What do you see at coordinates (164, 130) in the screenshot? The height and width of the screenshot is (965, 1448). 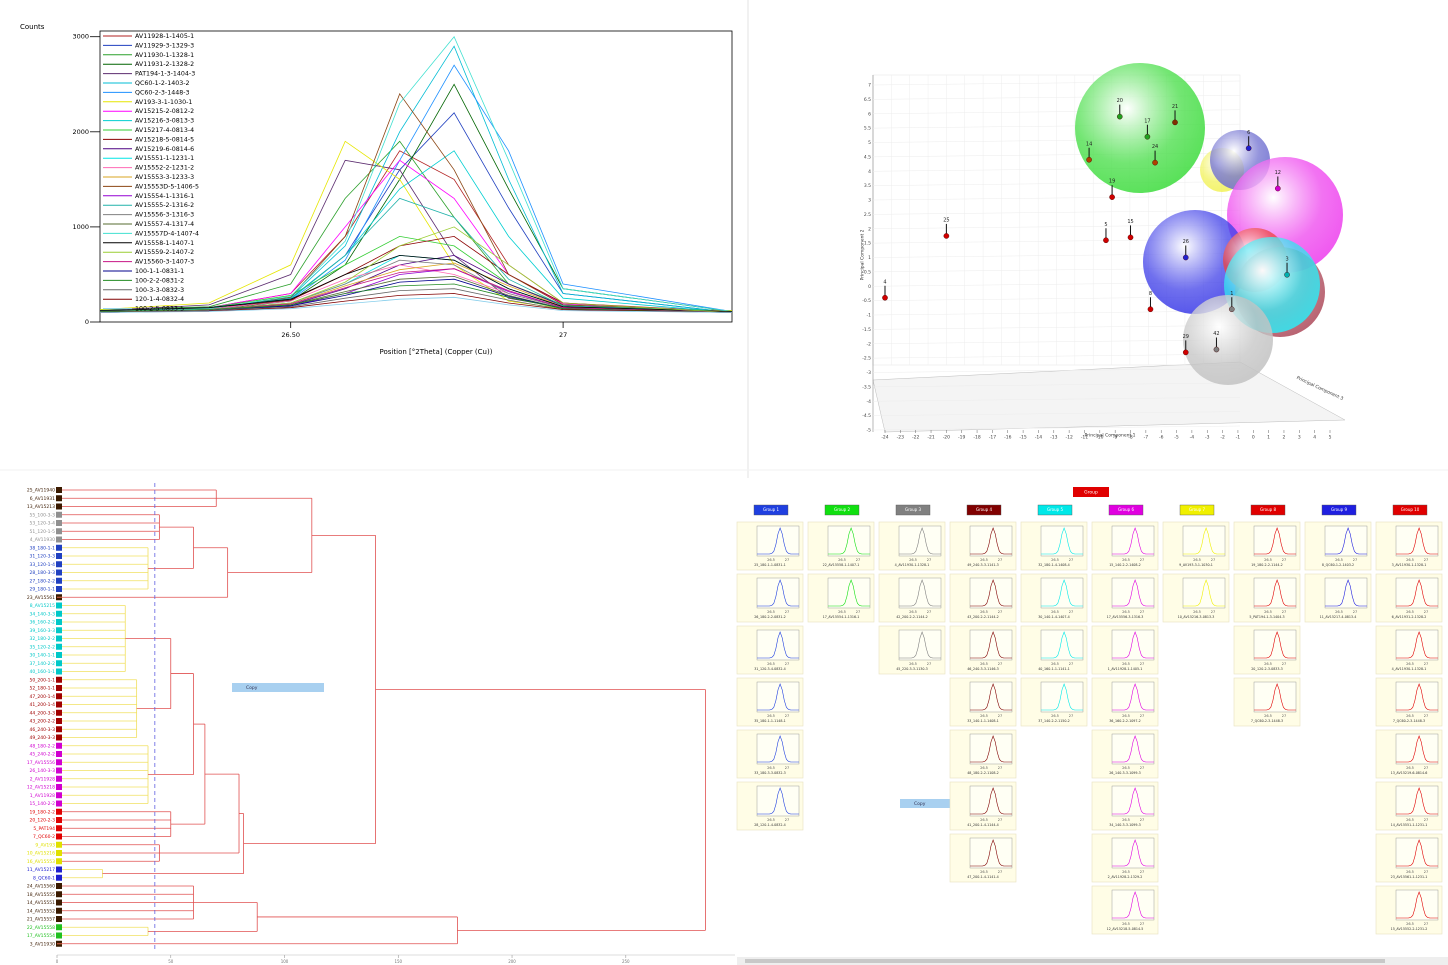 I see `legend-label: AV15217-4-0813-4` at bounding box center [164, 130].